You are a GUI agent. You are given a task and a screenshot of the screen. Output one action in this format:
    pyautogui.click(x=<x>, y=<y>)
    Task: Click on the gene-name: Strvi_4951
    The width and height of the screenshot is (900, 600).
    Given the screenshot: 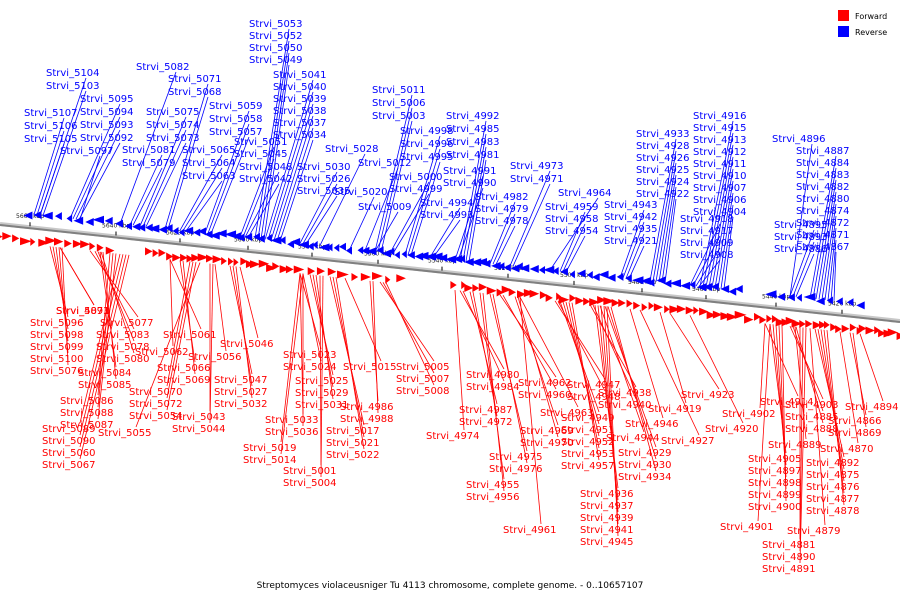 What is the action you would take?
    pyautogui.click(x=588, y=430)
    